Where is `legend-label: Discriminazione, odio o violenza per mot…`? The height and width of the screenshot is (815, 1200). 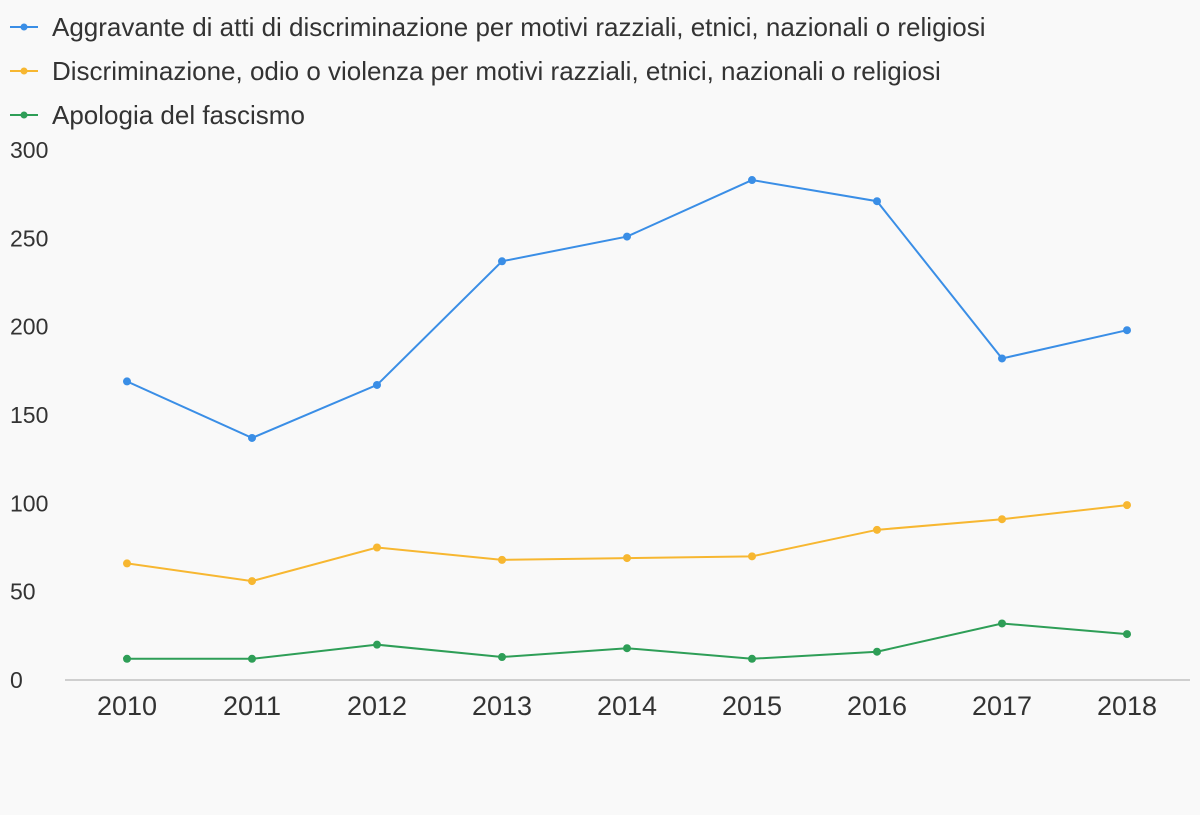
legend-label: Discriminazione, odio o violenza per mot… is located at coordinates (496, 71).